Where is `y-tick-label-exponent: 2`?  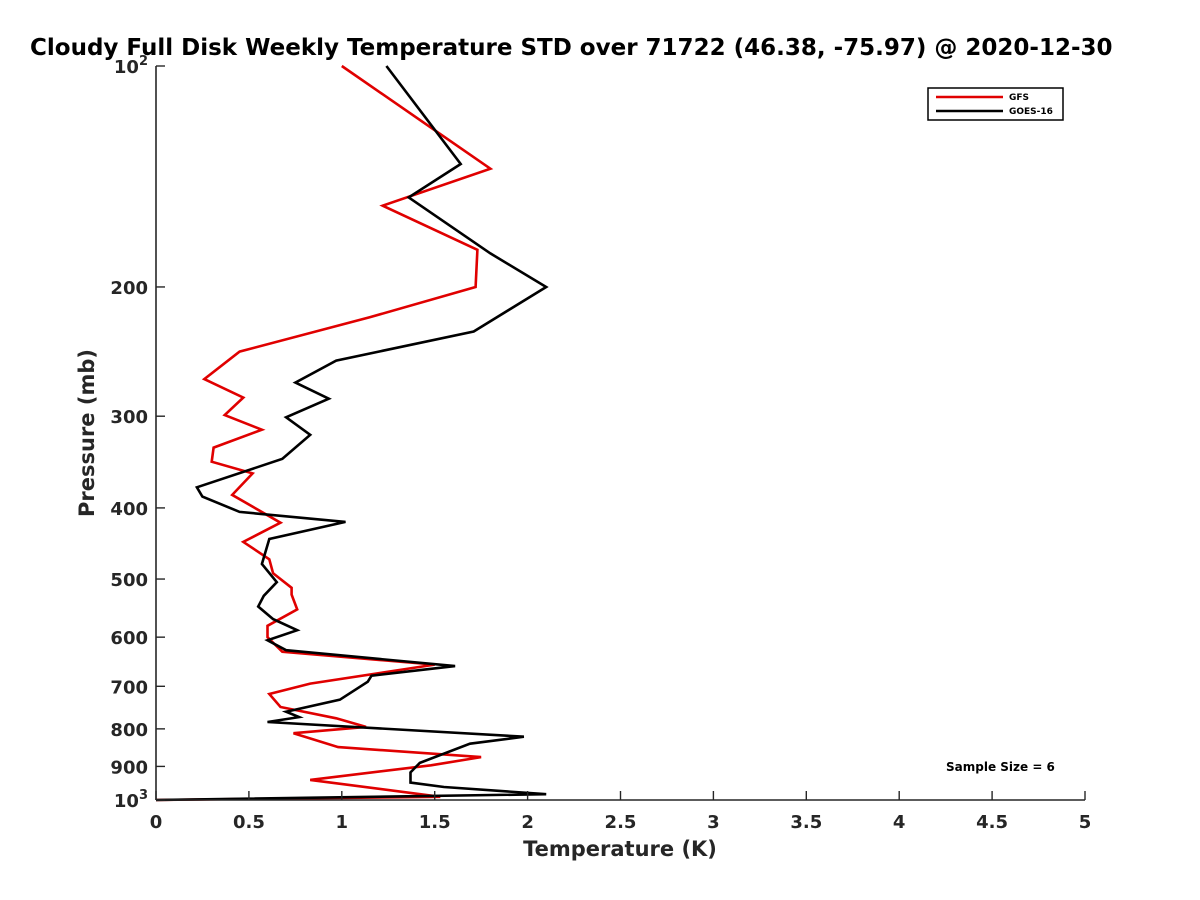 y-tick-label-exponent: 2 is located at coordinates (143, 61).